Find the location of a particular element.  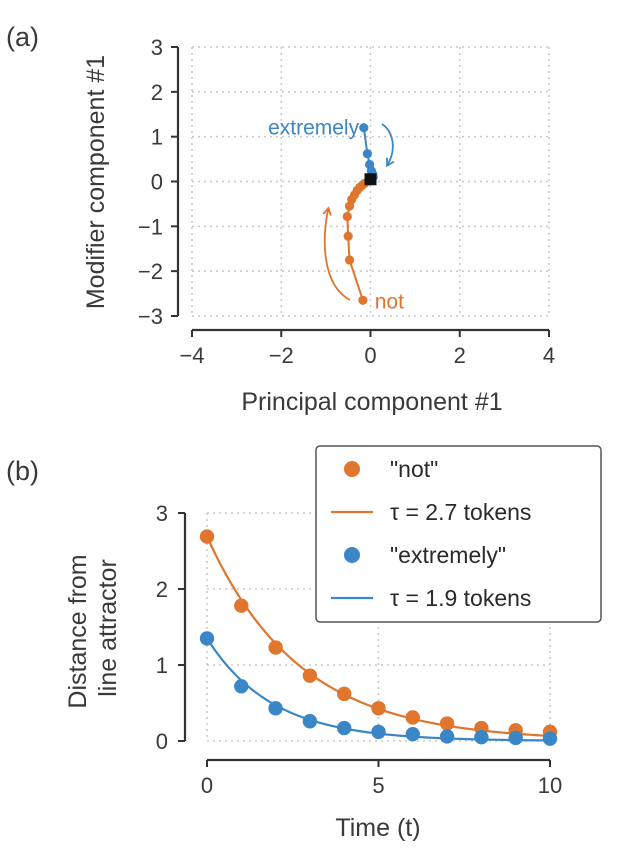

legend-frame is located at coordinates (458, 534).